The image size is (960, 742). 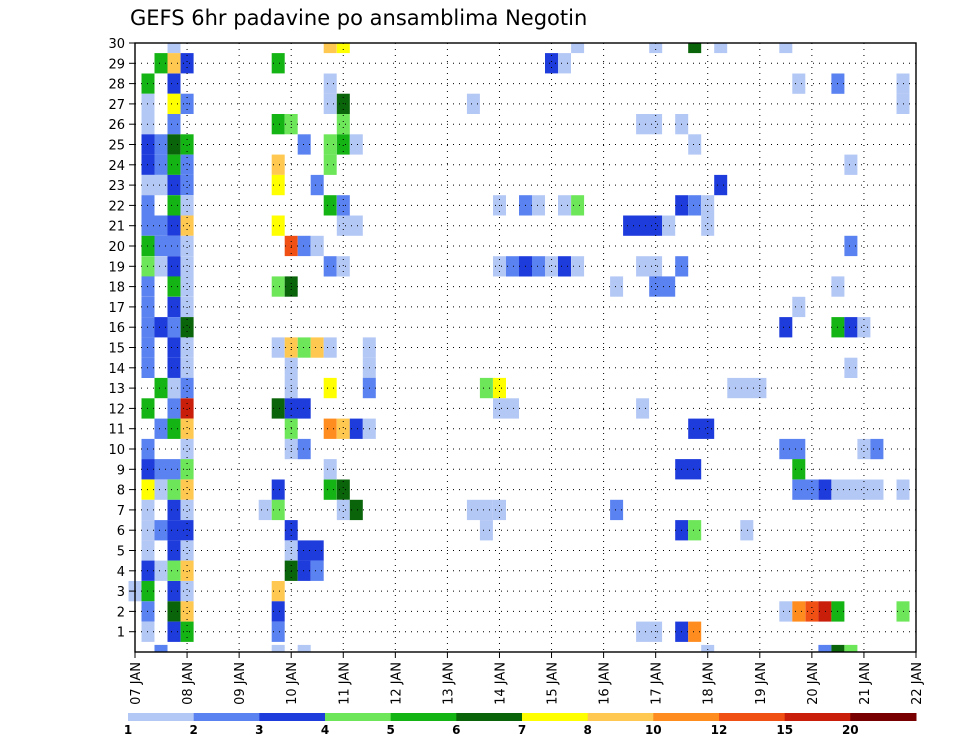 What do you see at coordinates (121, 511) in the screenshot?
I see `y-tick-label: 7` at bounding box center [121, 511].